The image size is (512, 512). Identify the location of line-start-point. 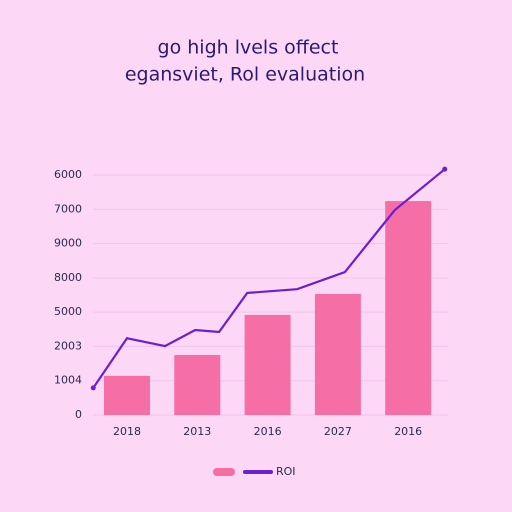
(93, 388).